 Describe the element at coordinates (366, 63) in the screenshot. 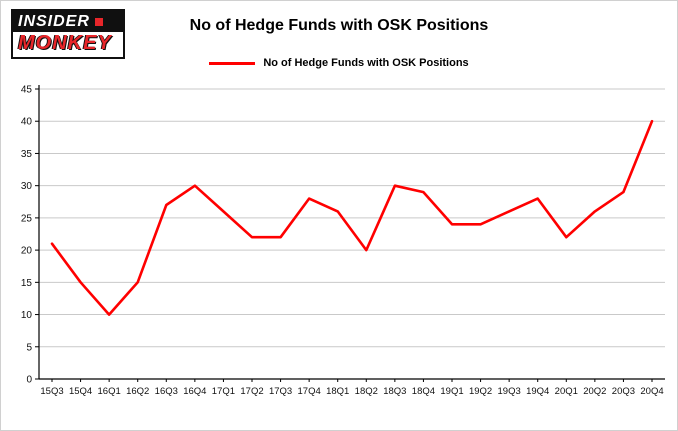

I see `legend-label: No of Hedge Funds with OSK Positions` at that location.